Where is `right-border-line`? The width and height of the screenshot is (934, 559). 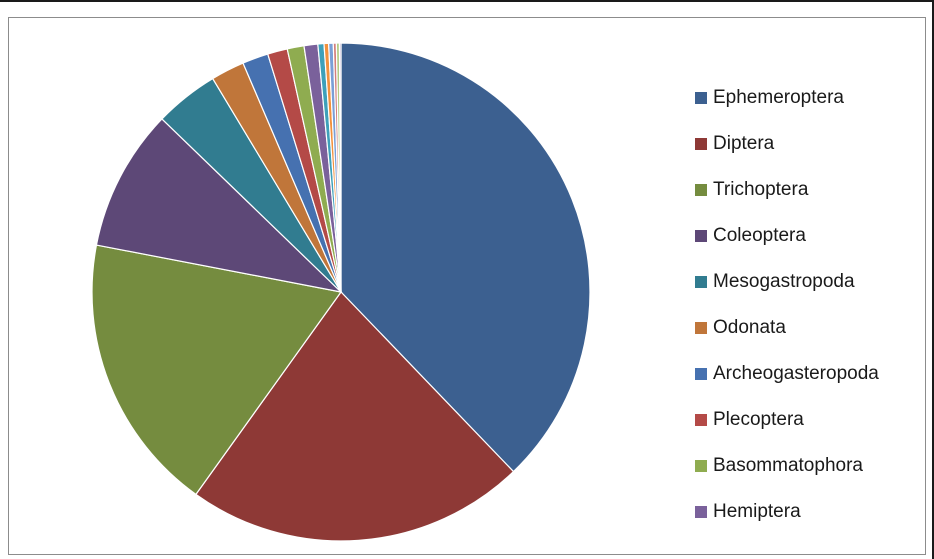
right-border-line is located at coordinates (933, 279).